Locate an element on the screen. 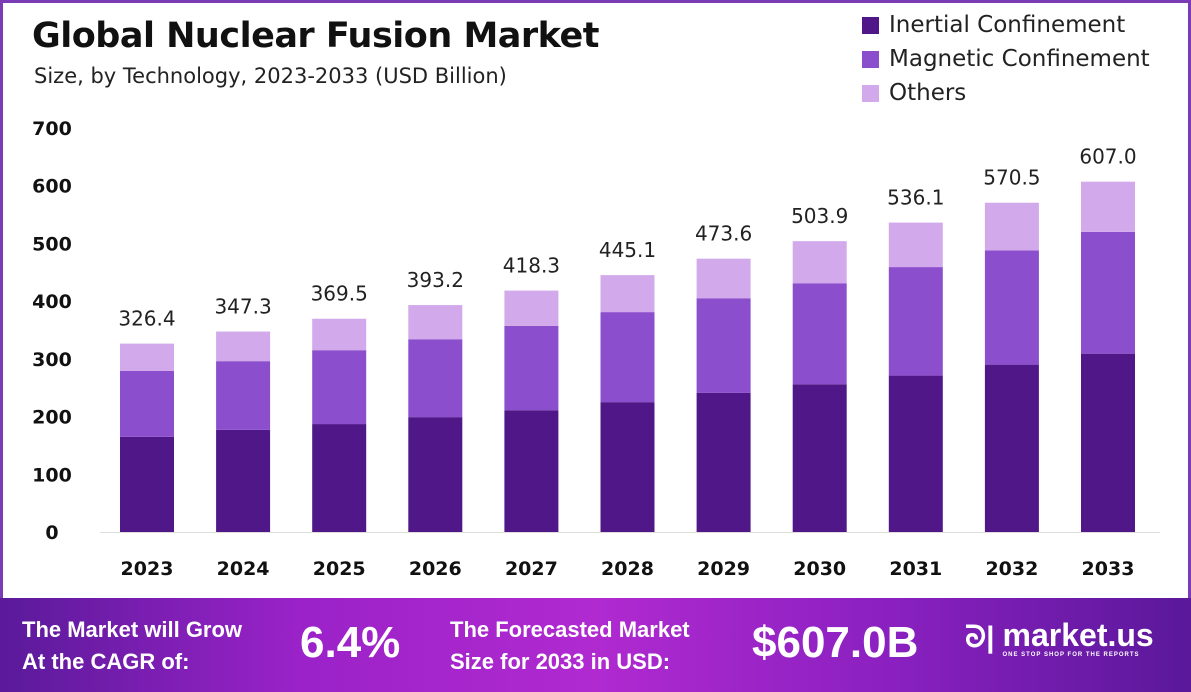 The image size is (1191, 692). total-data-label: 418.3 is located at coordinates (531, 266).